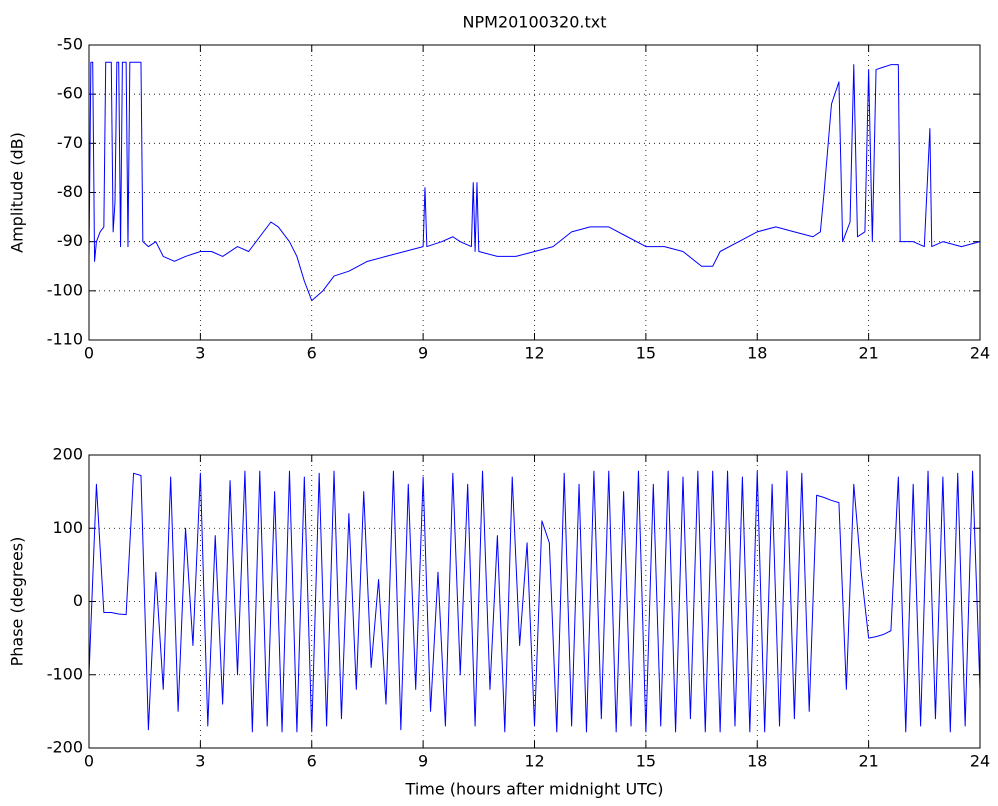 Image resolution: width=998 pixels, height=806 pixels. What do you see at coordinates (70, 191) in the screenshot?
I see `y-tick-label: -80` at bounding box center [70, 191].